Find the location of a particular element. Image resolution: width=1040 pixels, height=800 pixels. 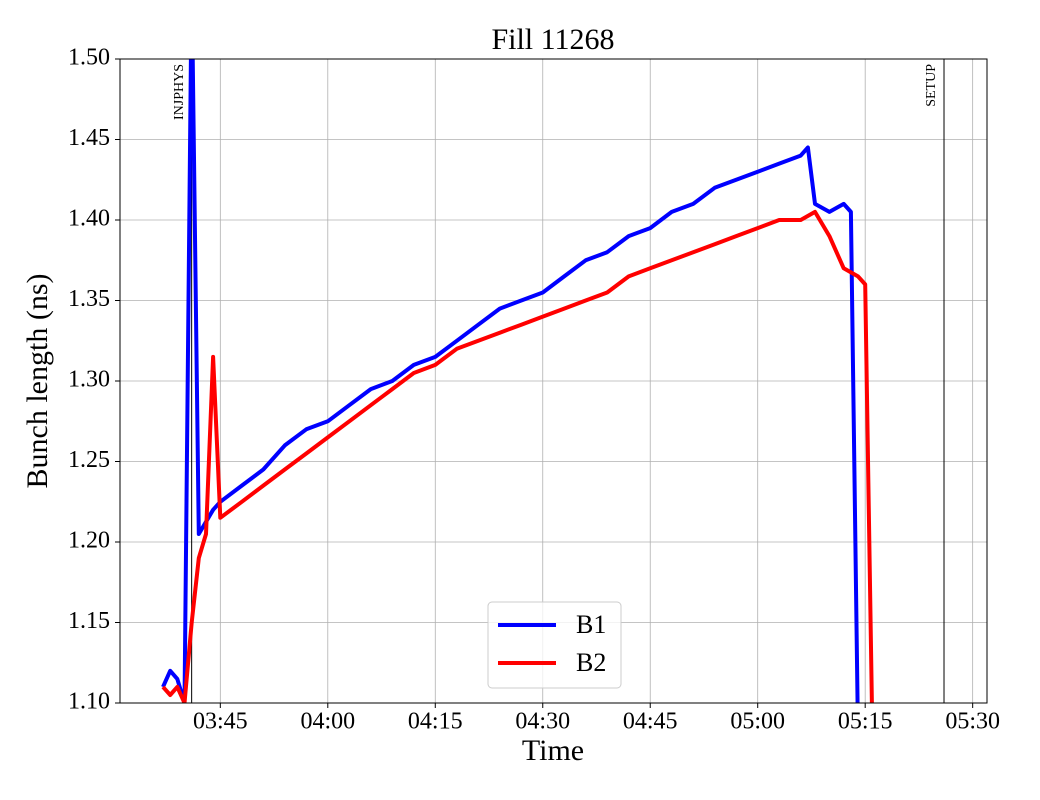

x-tick-label: 03:45 is located at coordinates (220, 722).